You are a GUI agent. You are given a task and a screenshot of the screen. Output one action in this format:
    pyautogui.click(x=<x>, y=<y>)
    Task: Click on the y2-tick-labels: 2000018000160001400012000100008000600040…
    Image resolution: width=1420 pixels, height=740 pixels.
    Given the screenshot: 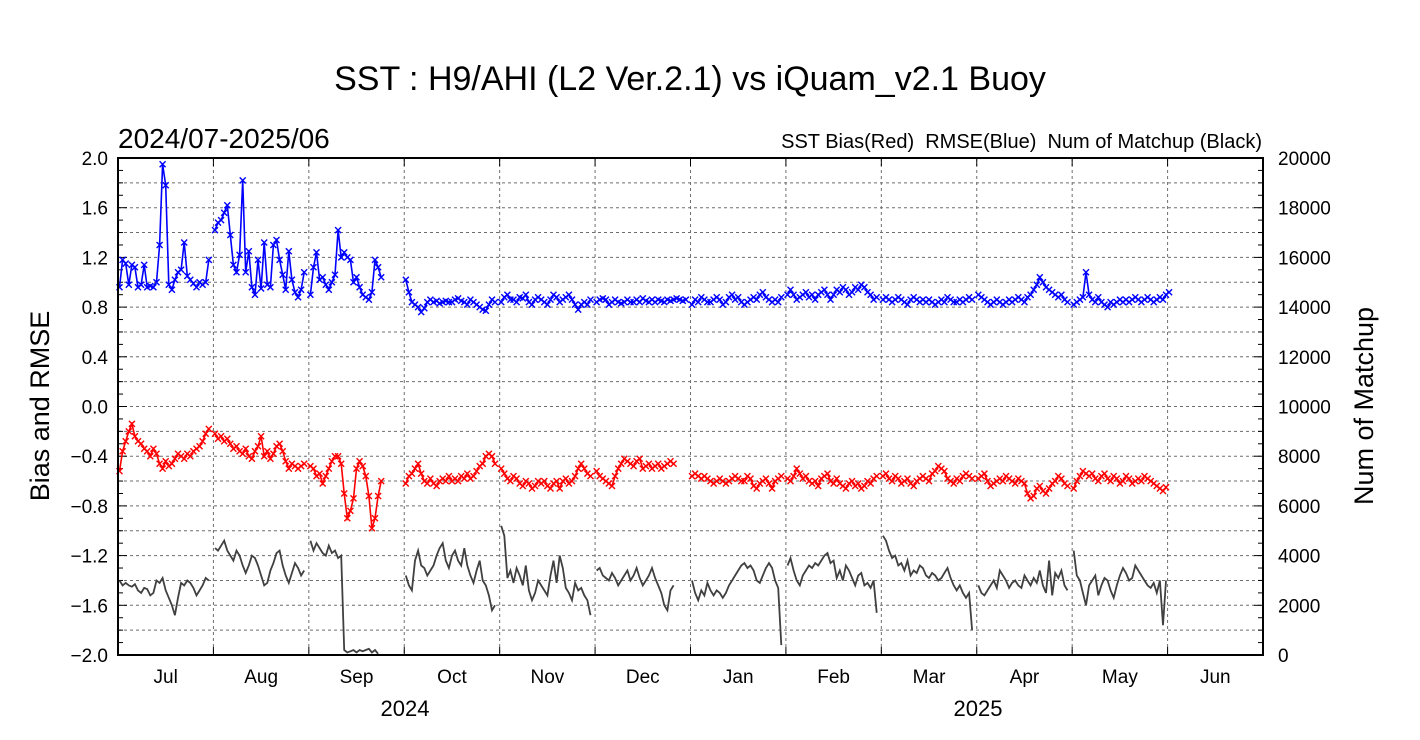 What is the action you would take?
    pyautogui.click(x=1304, y=408)
    